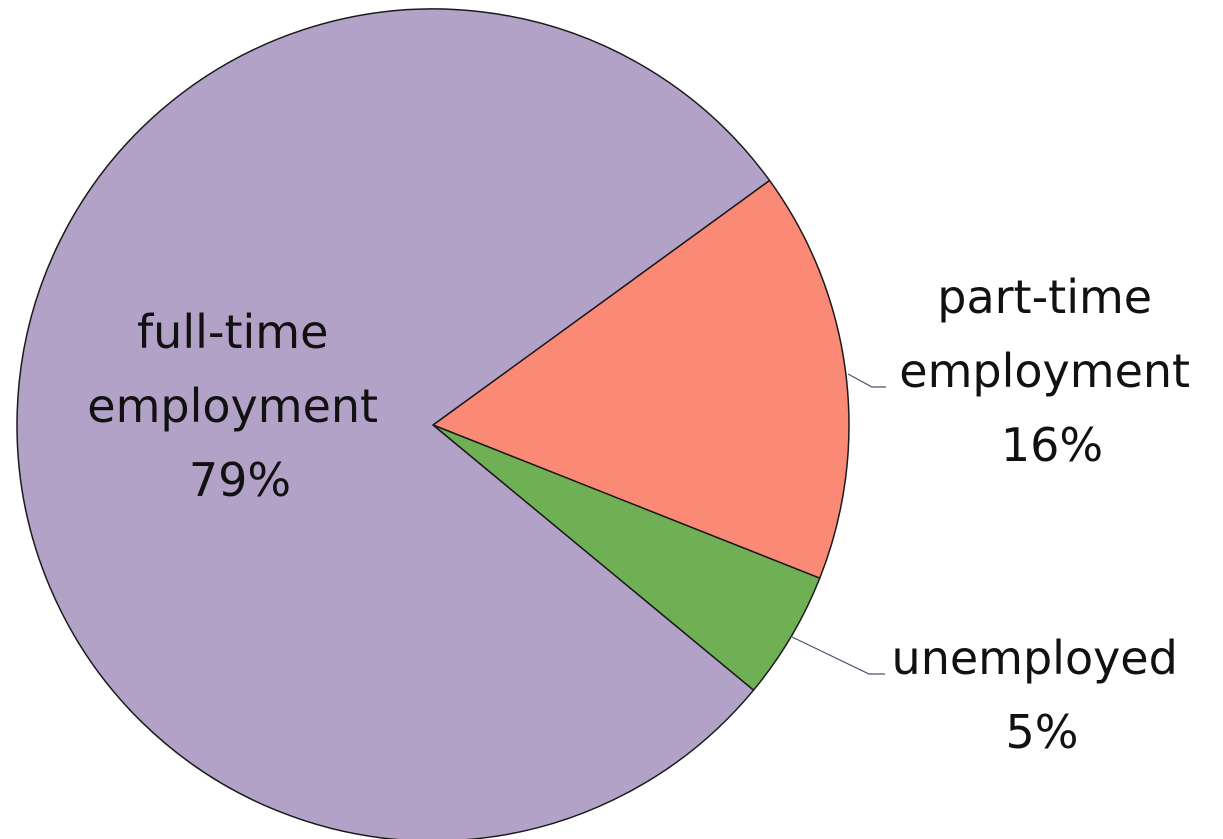 The image size is (1223, 839). I want to click on data-label-full-time-line-2: employment, so click(232, 406).